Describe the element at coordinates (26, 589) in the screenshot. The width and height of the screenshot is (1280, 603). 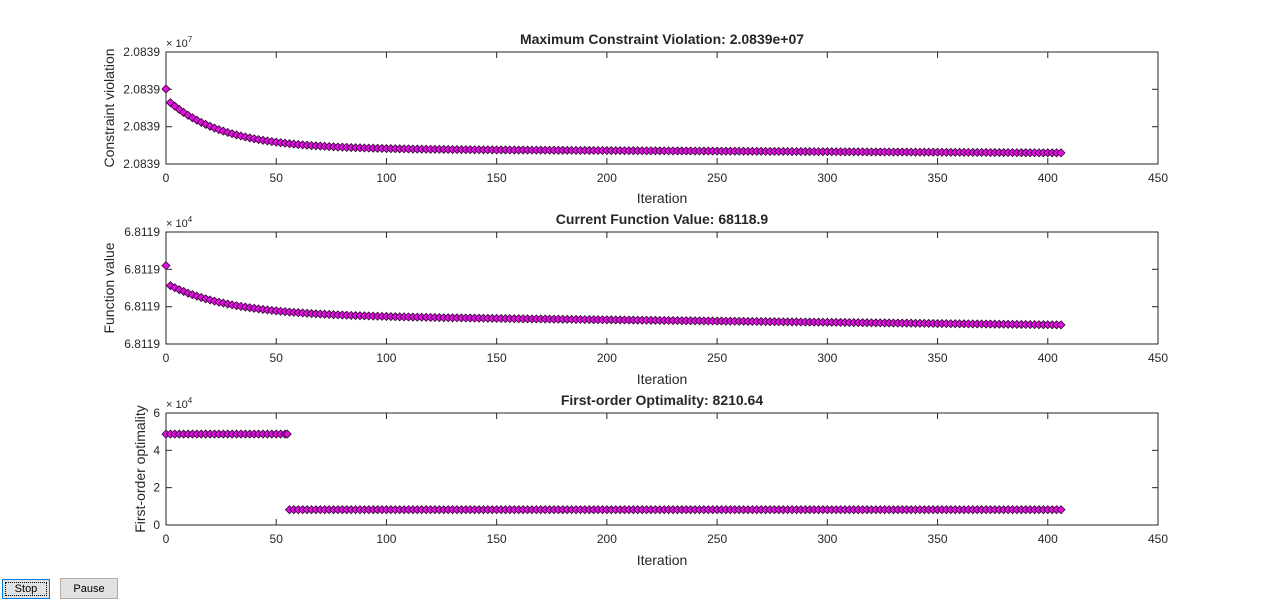
I see `stop-button: Stop` at that location.